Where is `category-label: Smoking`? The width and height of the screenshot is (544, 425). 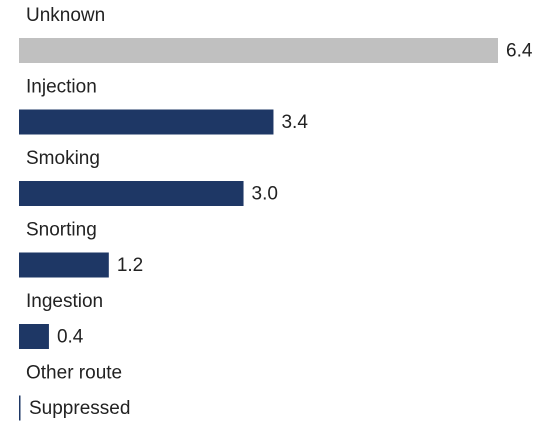
category-label: Smoking is located at coordinates (63, 158).